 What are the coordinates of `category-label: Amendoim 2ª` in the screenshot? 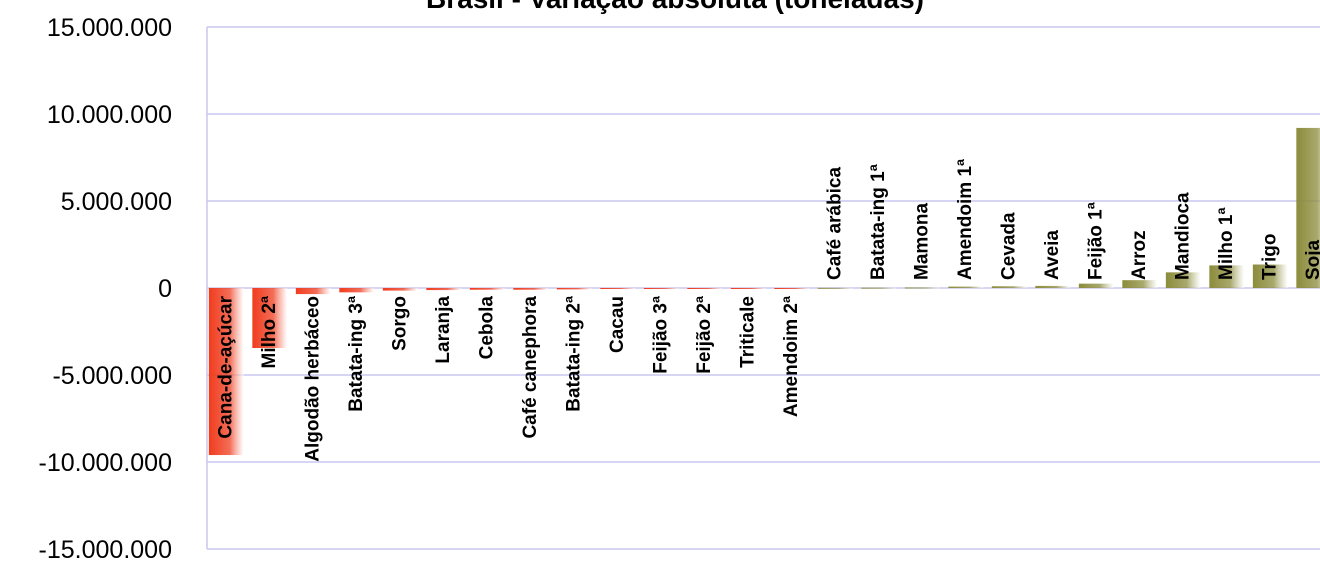 It's located at (791, 356).